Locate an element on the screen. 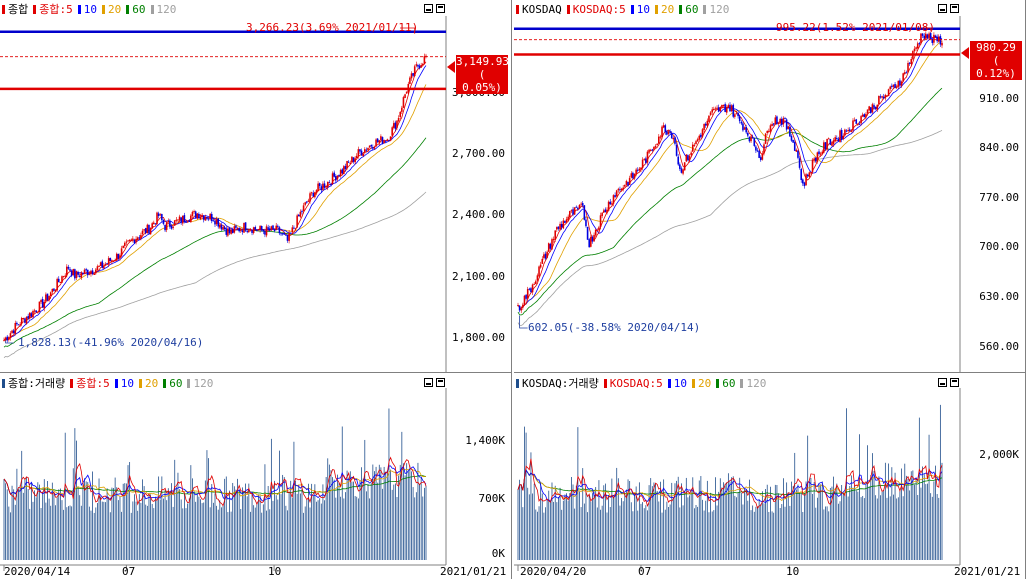 This screenshot has width=1026, height=579. legend-item: KOSDAQ:거래량 is located at coordinates (560, 383).